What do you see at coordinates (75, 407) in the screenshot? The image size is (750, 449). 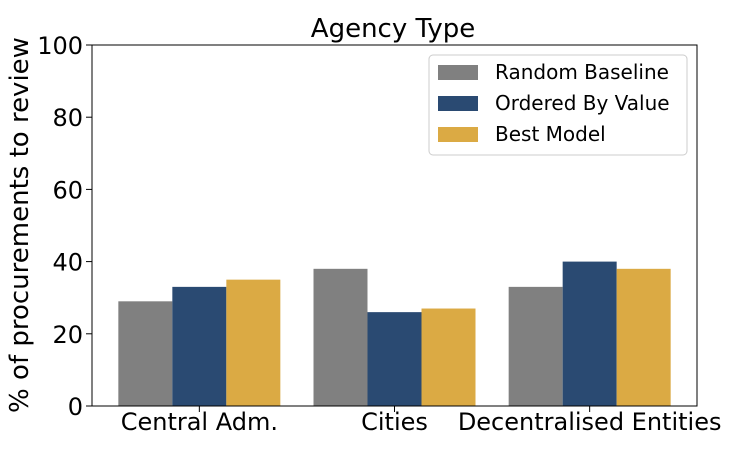 I see `y-tick-label: 0` at bounding box center [75, 407].